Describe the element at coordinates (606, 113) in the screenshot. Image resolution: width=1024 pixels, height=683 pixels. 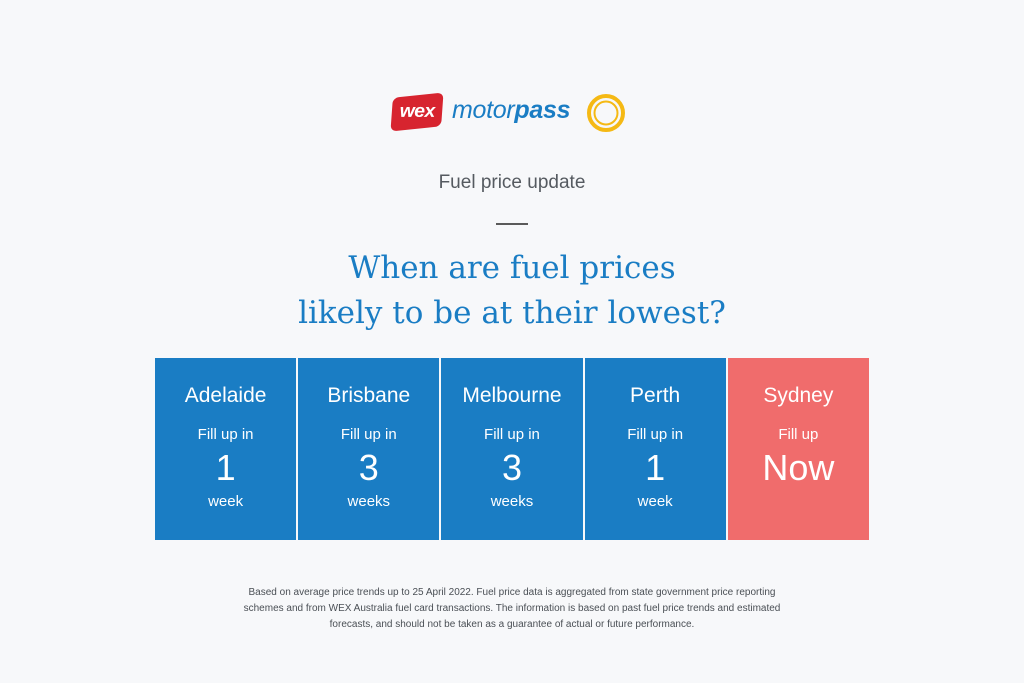
I see `motorpass-ring-icon` at that location.